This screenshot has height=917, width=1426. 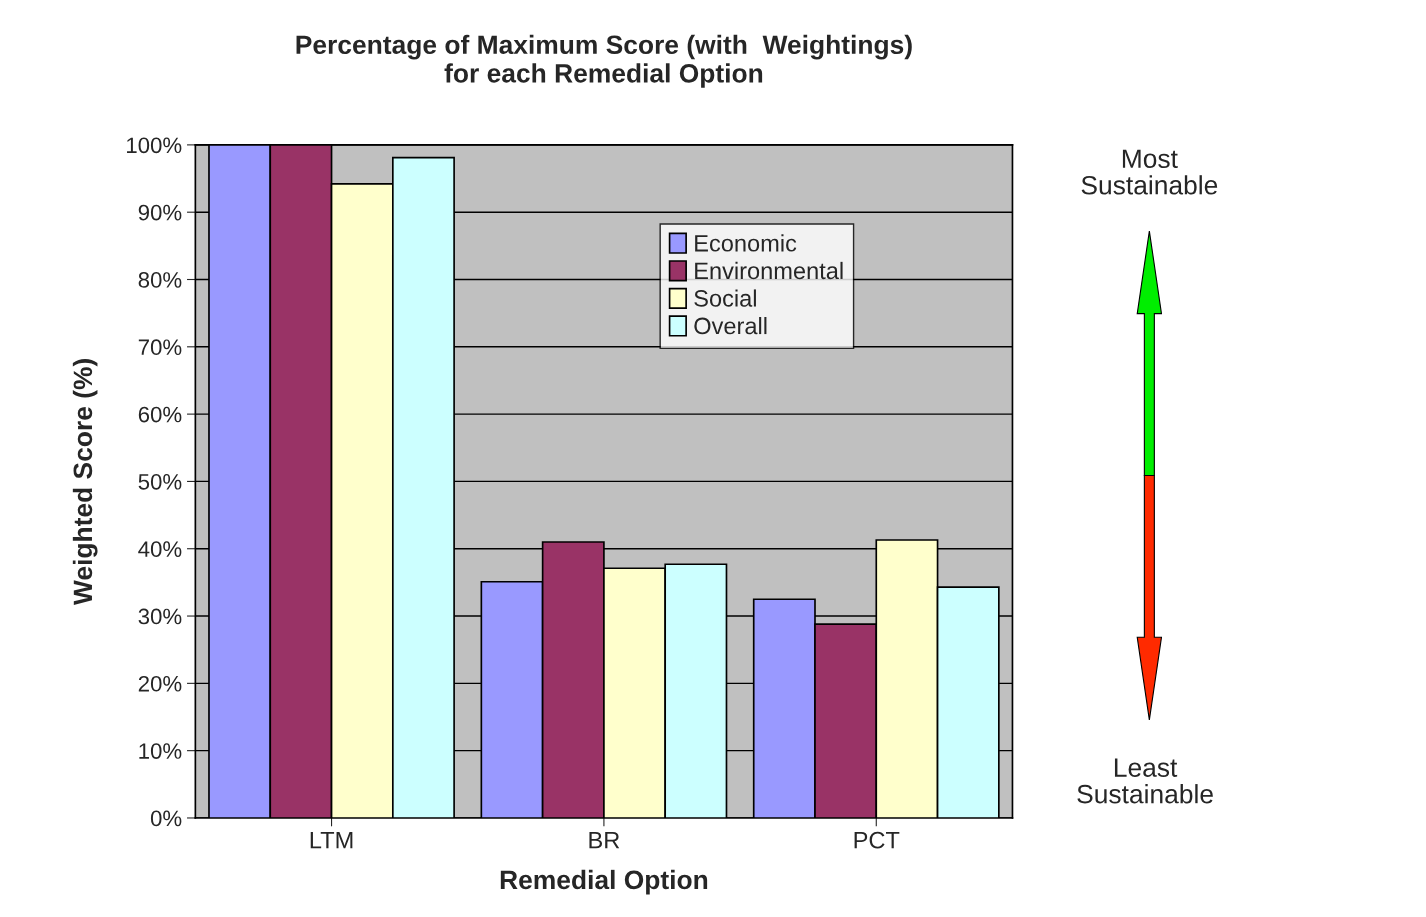 What do you see at coordinates (160, 212) in the screenshot?
I see `y-tick-label: 90%` at bounding box center [160, 212].